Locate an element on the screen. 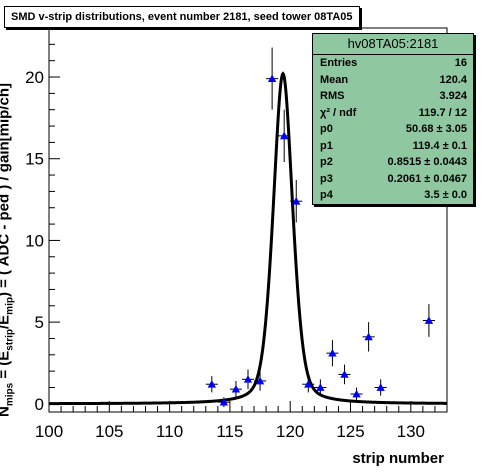  stats-row-label: p4 is located at coordinates (326, 195).